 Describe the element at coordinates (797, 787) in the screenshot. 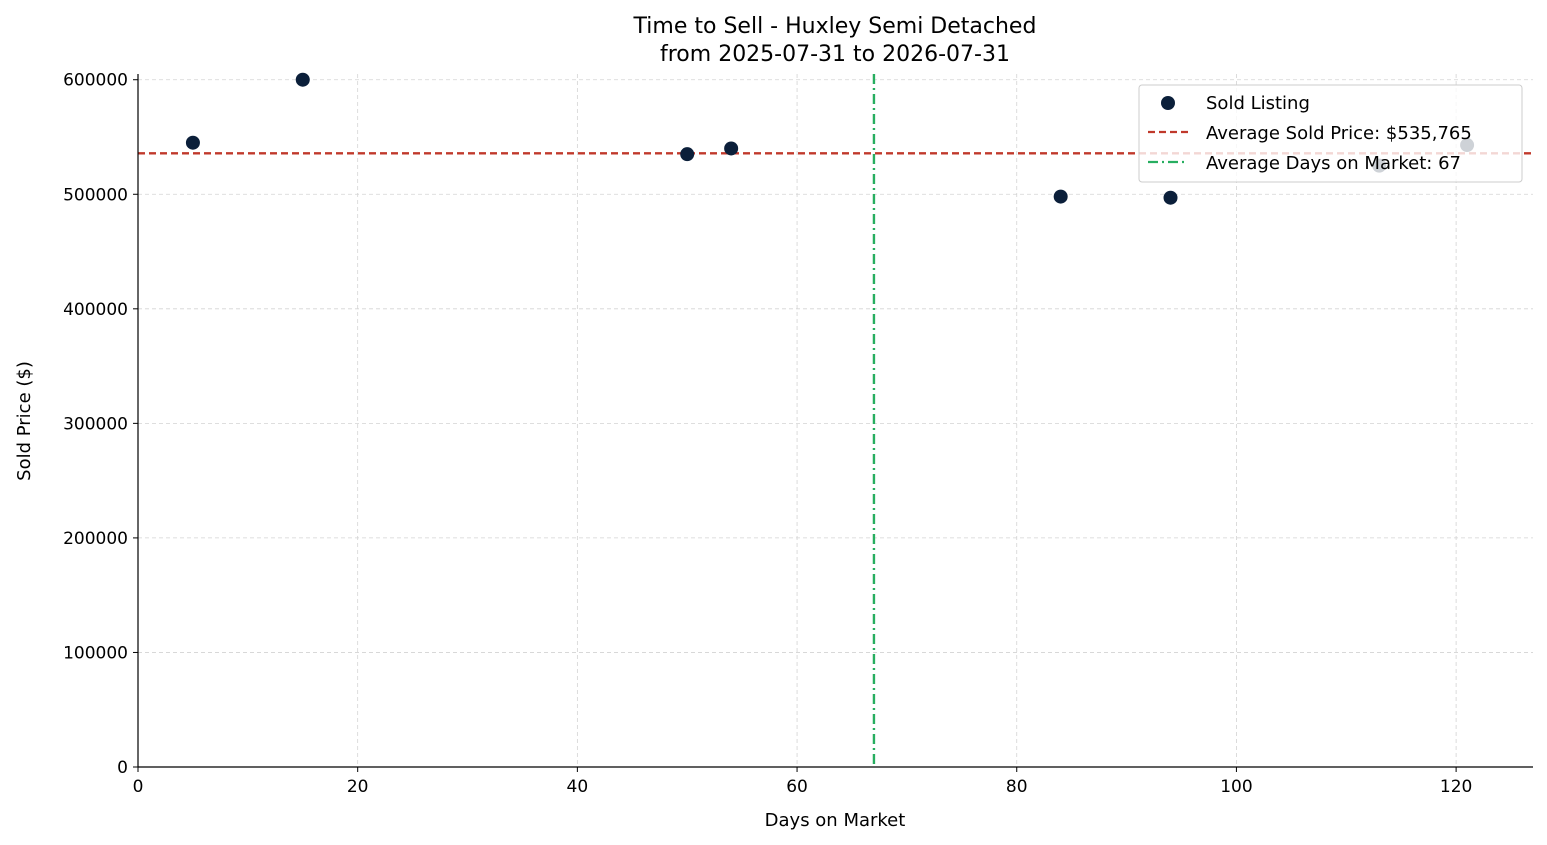

I see `x-tick-label: 60` at that location.